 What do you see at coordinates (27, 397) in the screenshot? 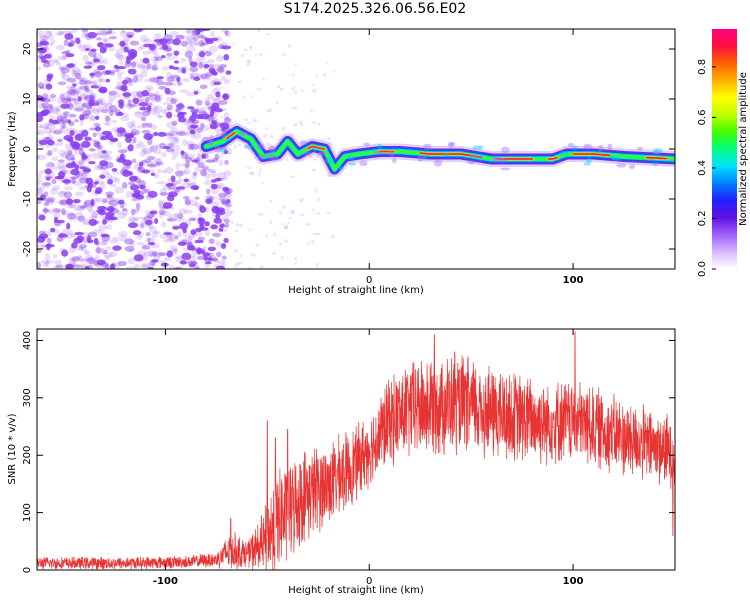
I see `y-tick-label: 300` at bounding box center [27, 397].